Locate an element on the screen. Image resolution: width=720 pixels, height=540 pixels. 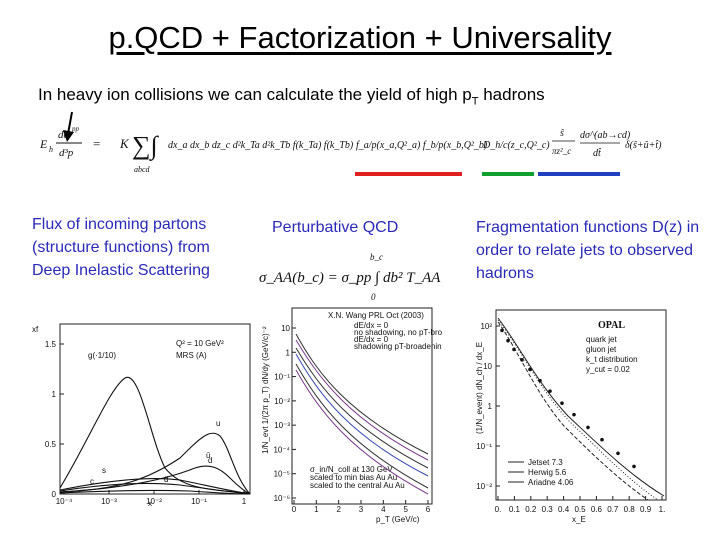
spectra-xtick-label: 4 is located at coordinates (383, 509).